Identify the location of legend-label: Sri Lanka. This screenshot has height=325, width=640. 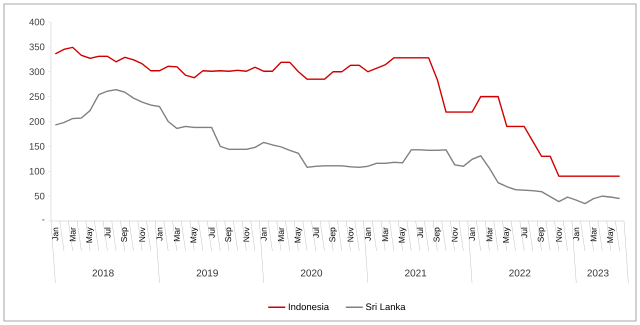
(386, 306).